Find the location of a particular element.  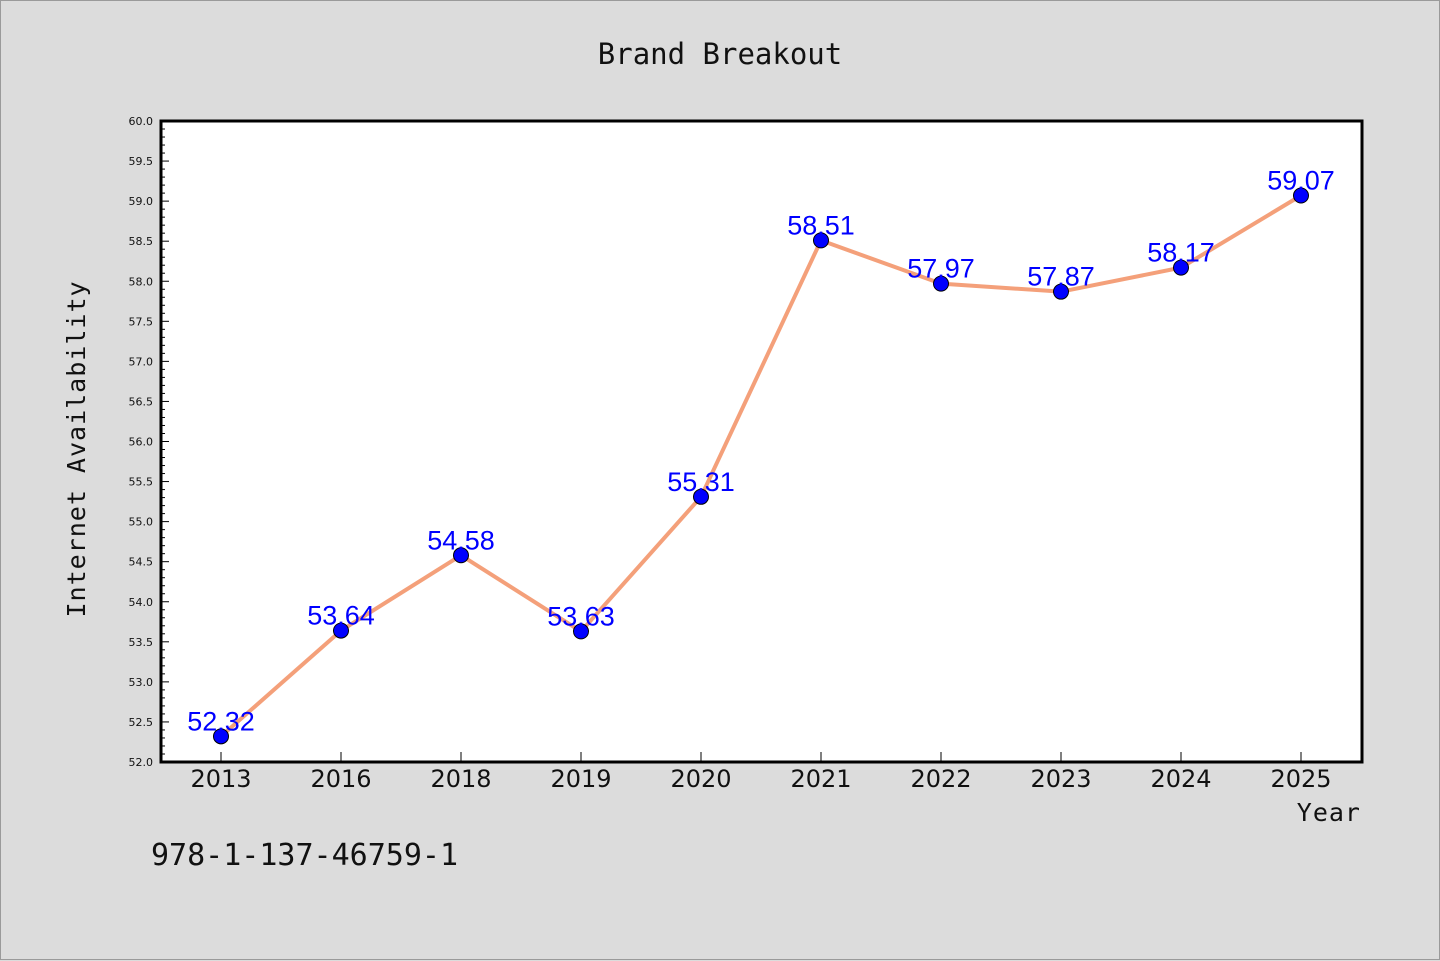

x-tick-label: 2018 is located at coordinates (460, 779).